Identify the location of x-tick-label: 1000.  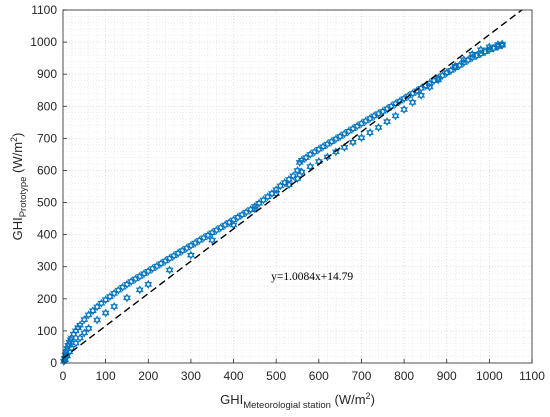
(489, 376).